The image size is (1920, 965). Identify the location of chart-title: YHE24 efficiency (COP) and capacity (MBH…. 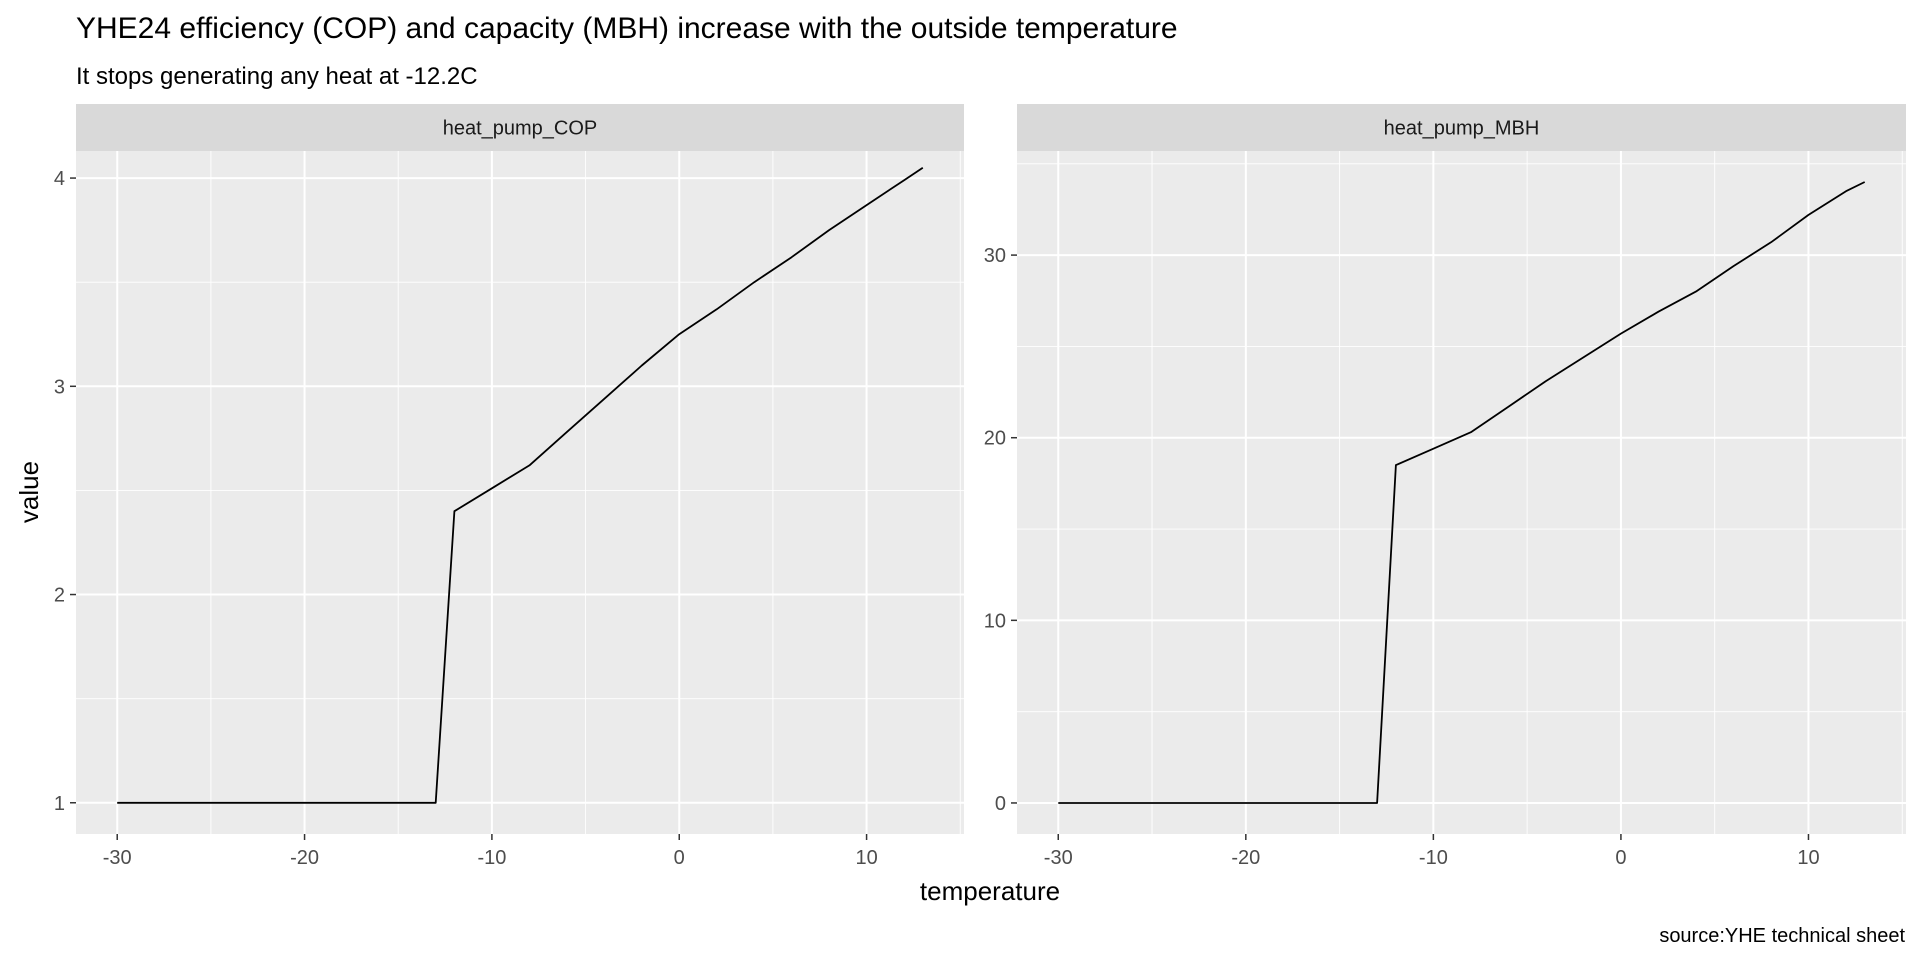
(627, 28).